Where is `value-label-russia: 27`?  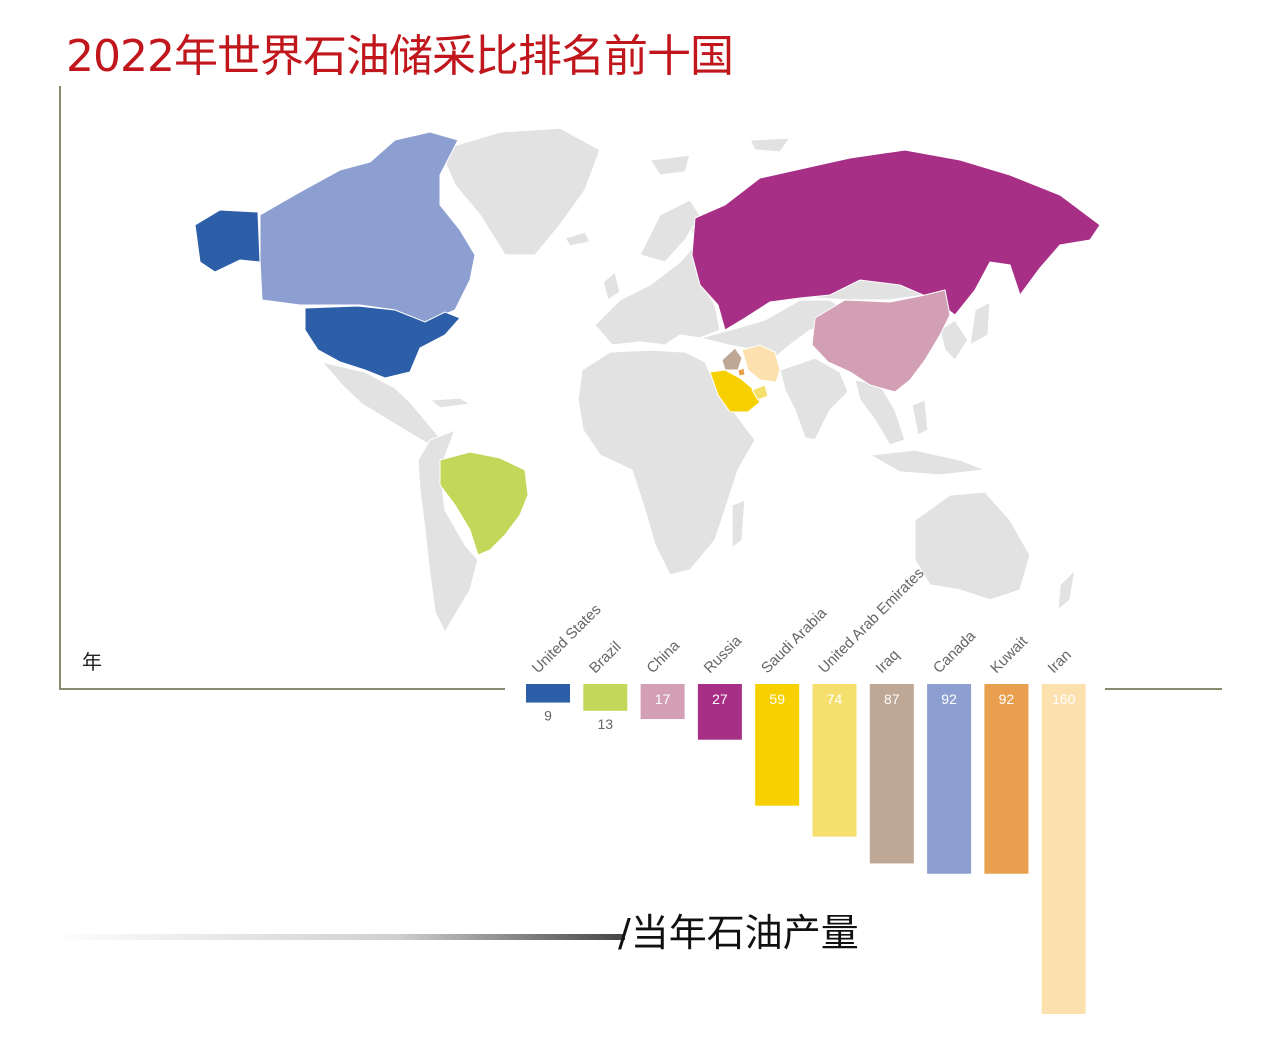
value-label-russia: 27 is located at coordinates (720, 699).